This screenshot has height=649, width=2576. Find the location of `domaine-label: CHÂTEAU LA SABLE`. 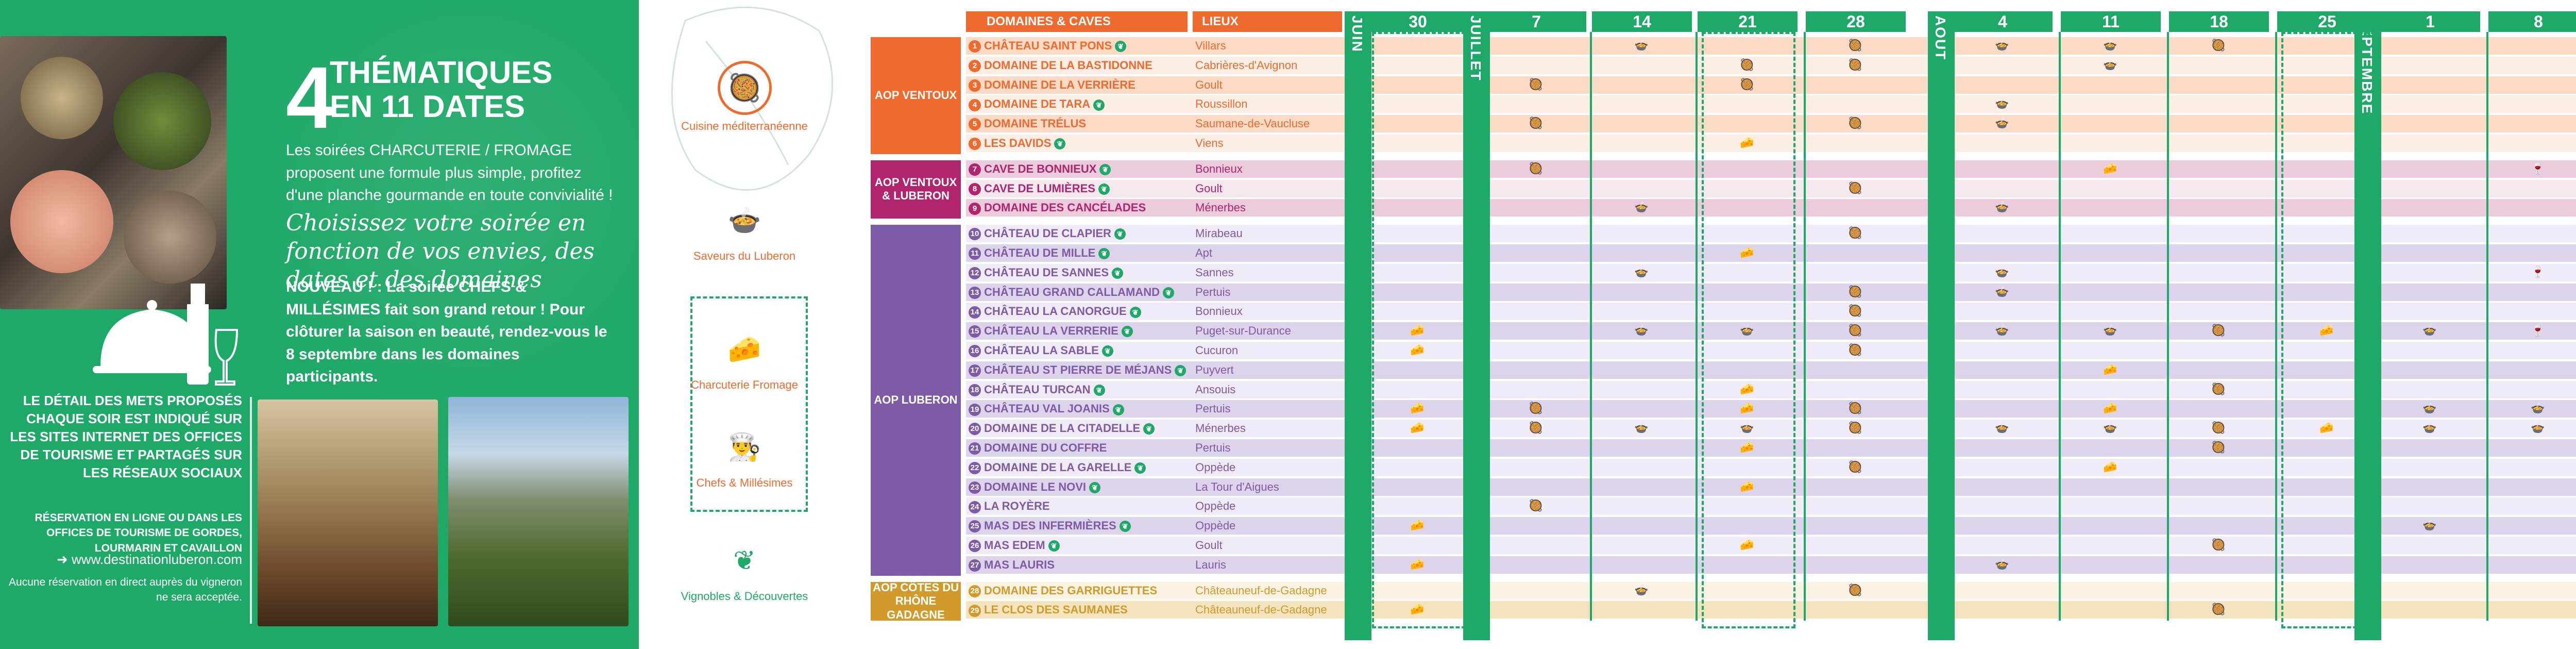

domaine-label: CHÂTEAU LA SABLE is located at coordinates (1041, 350).